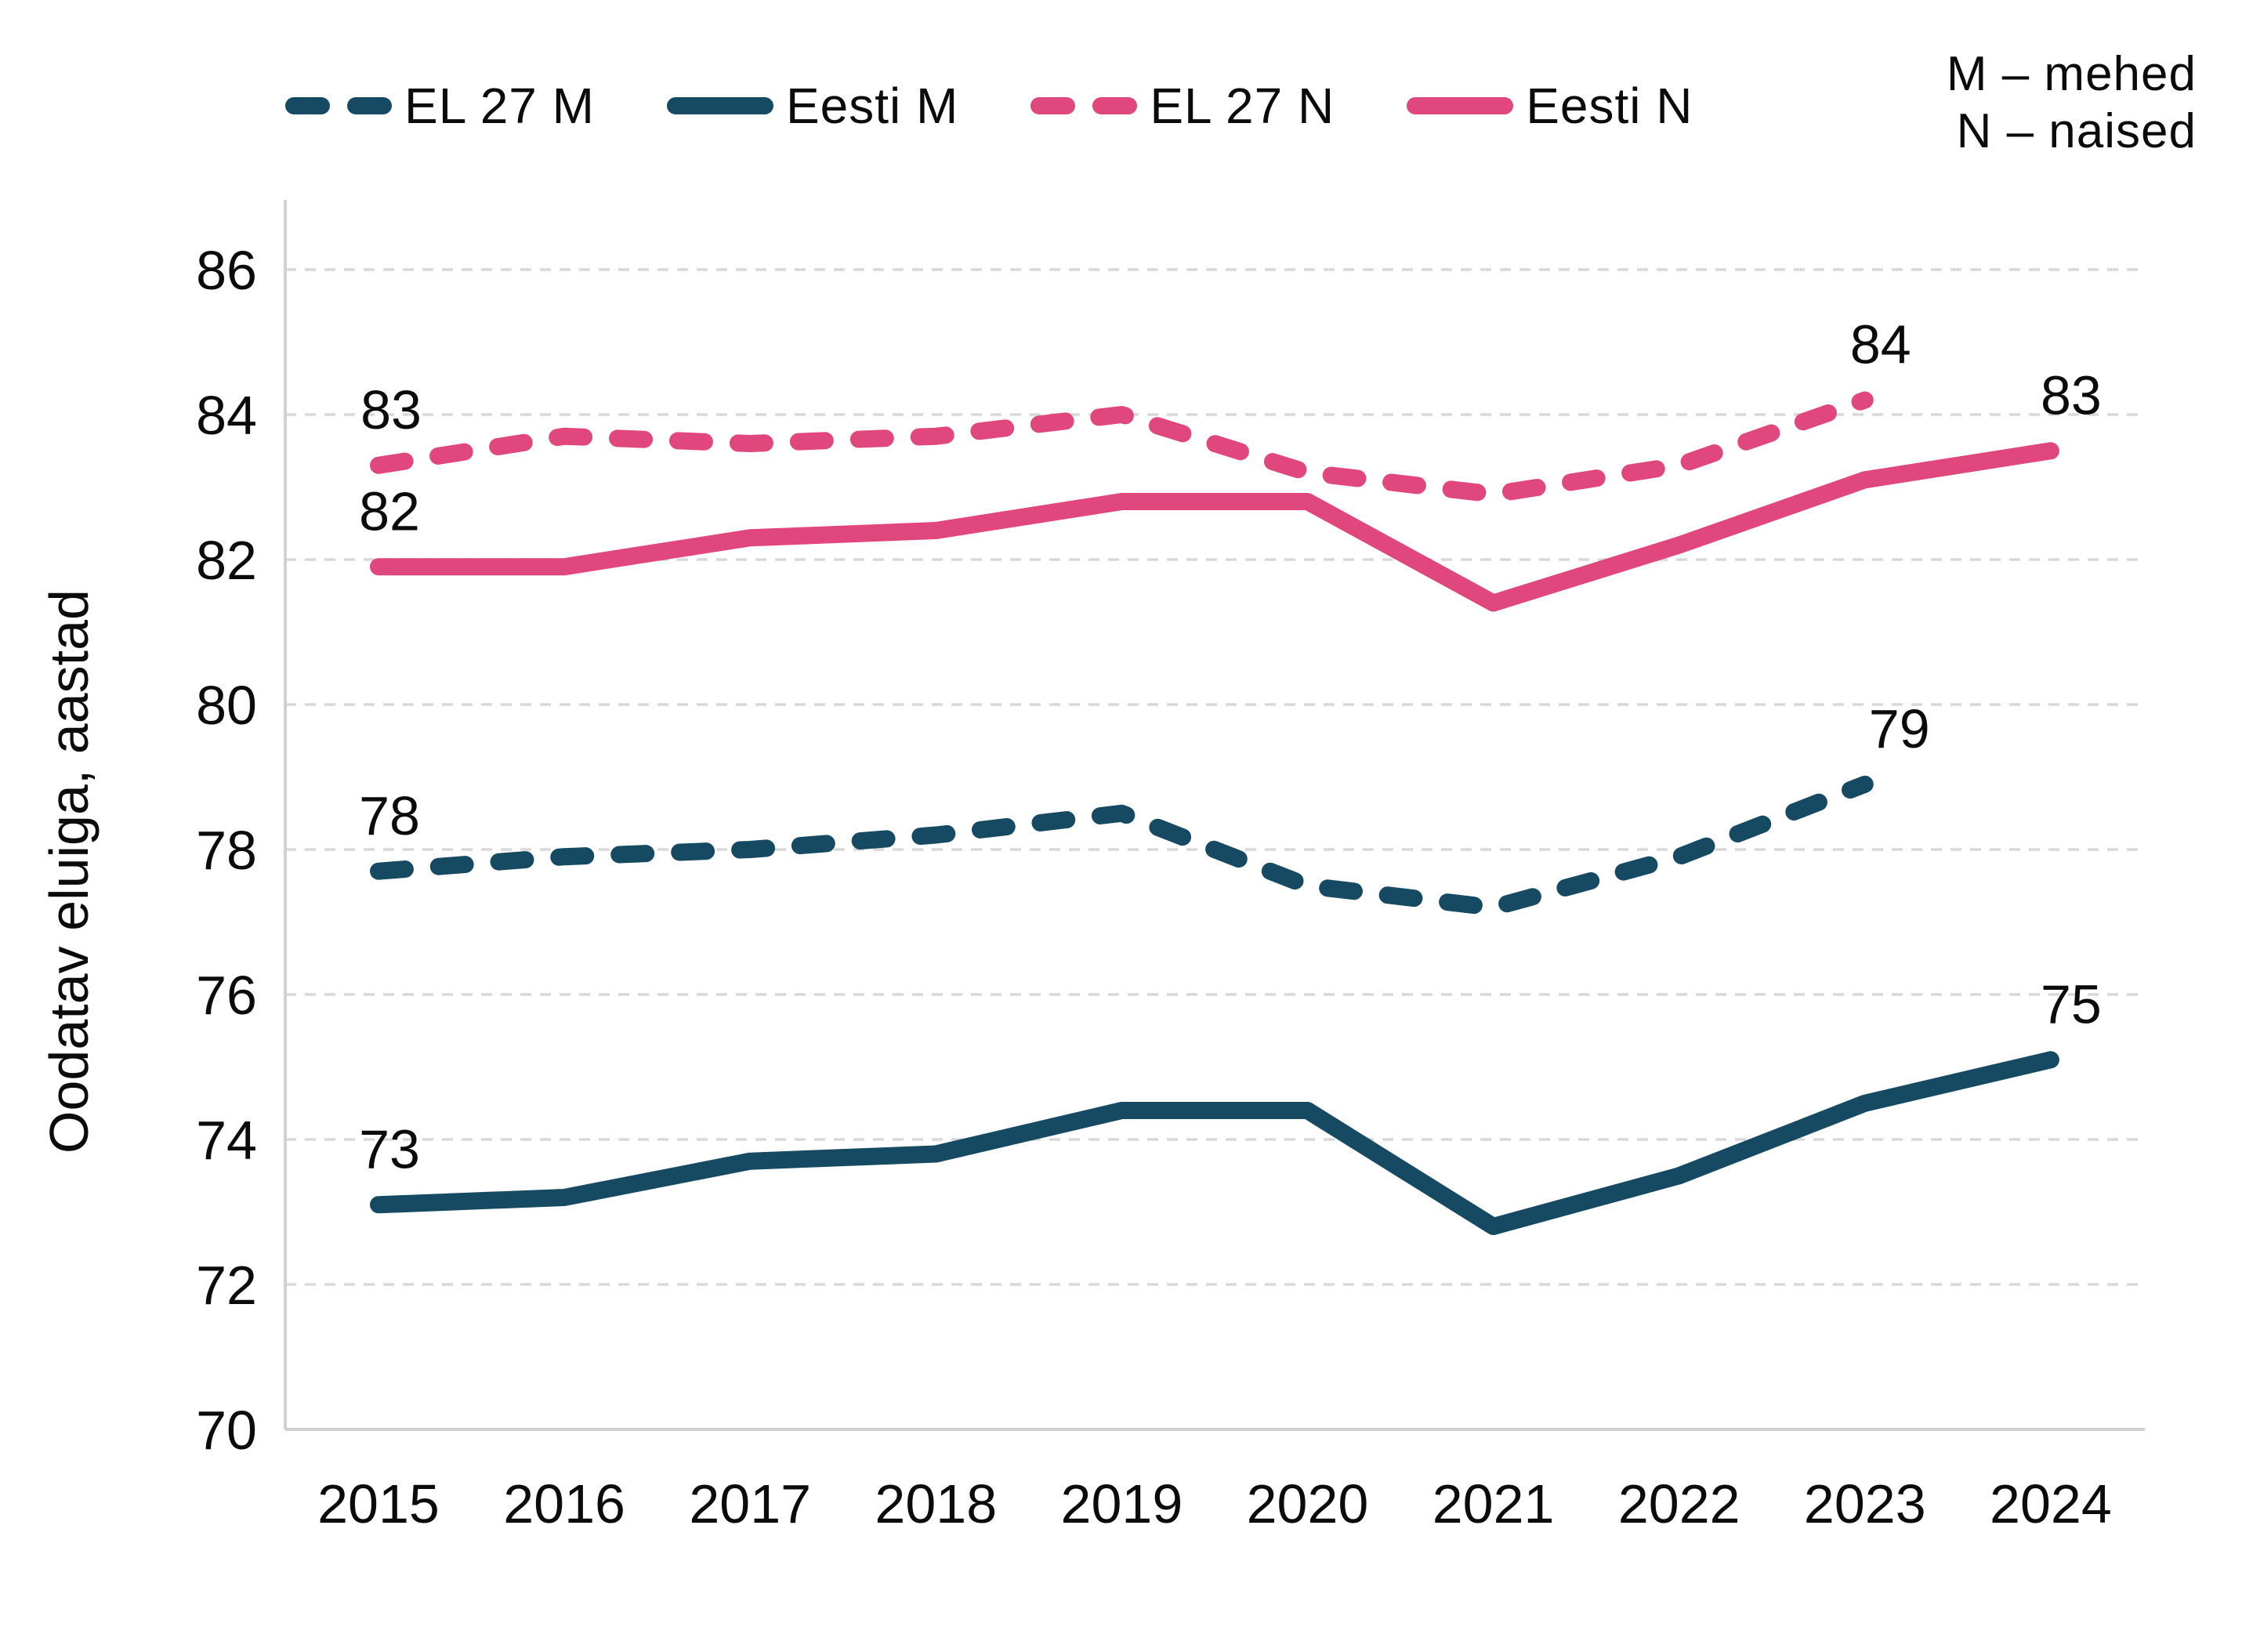  Describe the element at coordinates (2051, 1503) in the screenshot. I see `x-tick-label: 2024` at that location.